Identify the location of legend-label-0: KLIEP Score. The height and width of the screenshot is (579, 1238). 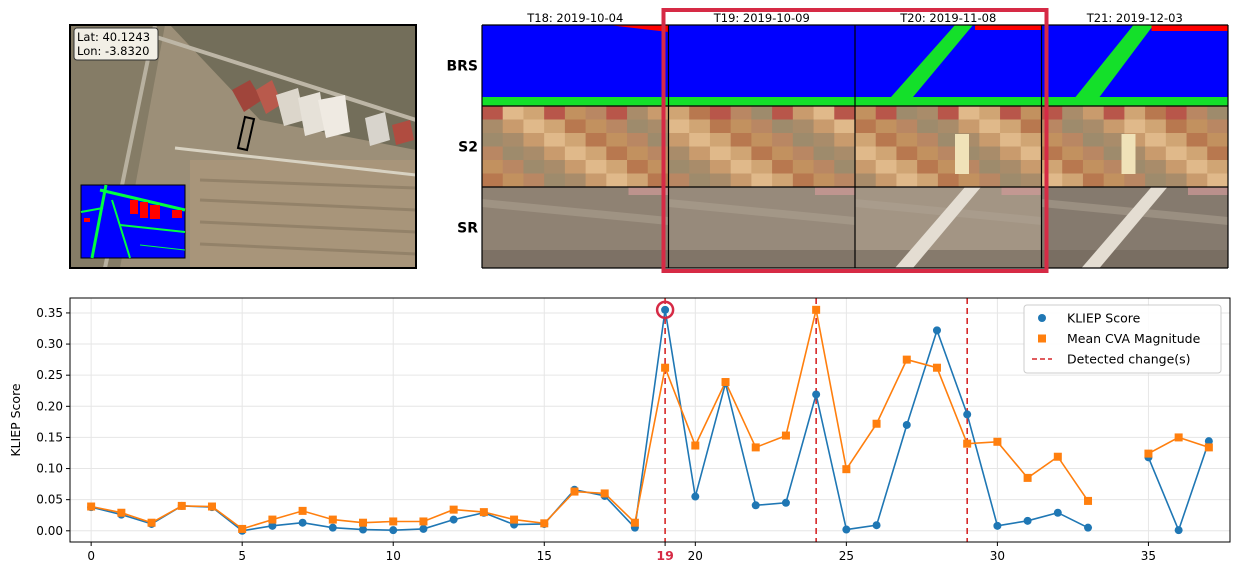
(1104, 318).